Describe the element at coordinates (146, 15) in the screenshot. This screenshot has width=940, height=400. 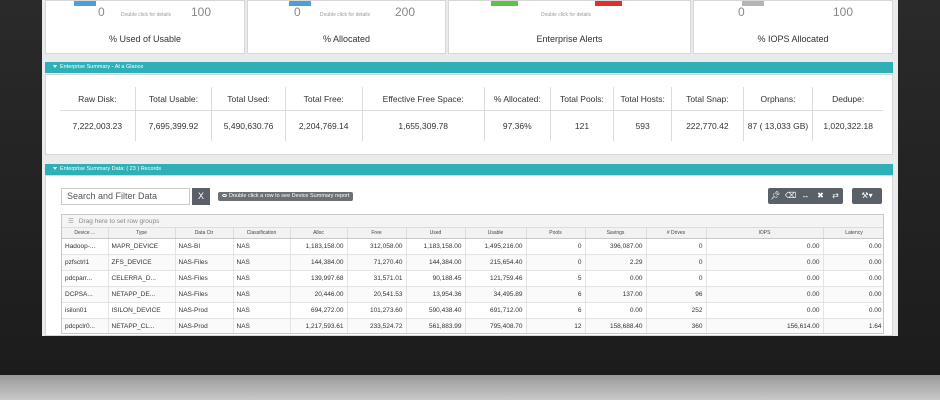
I see `gauge-hint: Double click for details` at that location.